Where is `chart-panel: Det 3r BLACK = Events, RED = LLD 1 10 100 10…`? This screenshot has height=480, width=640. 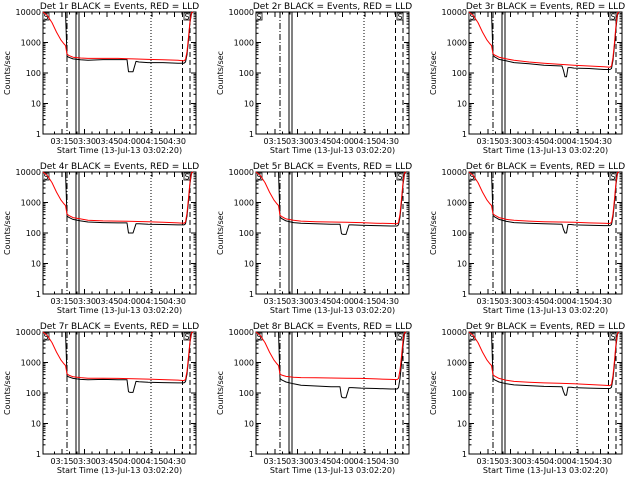 chart-panel: Det 3r BLACK = Events, RED = LLD 1 10 100 10… is located at coordinates (527, 78).